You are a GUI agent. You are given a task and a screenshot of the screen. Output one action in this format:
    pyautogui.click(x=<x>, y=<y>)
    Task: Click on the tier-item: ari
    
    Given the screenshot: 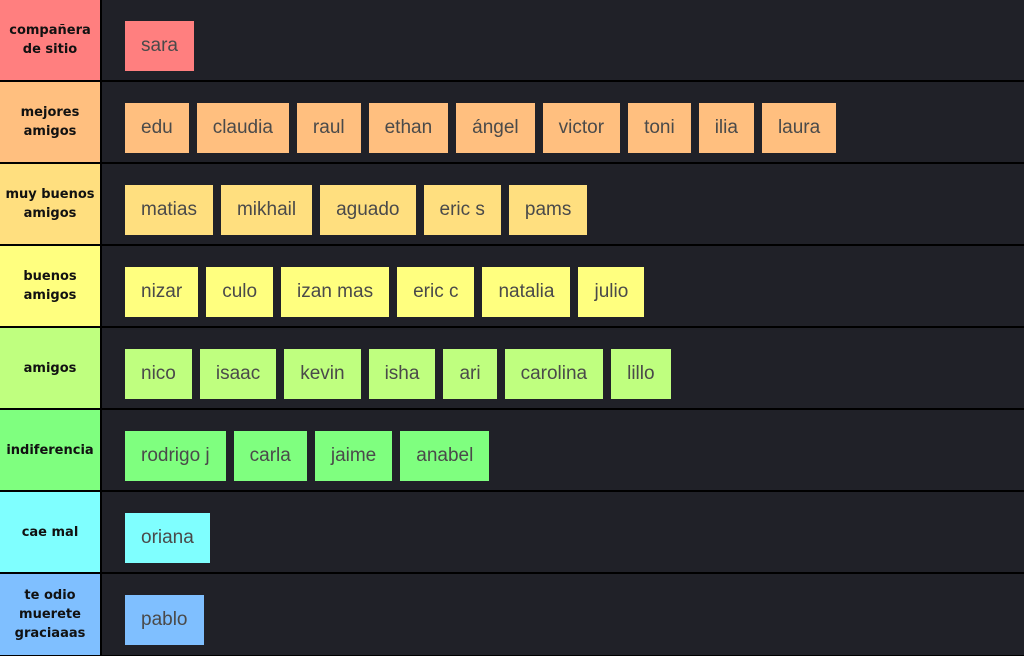 What is the action you would take?
    pyautogui.click(x=470, y=374)
    